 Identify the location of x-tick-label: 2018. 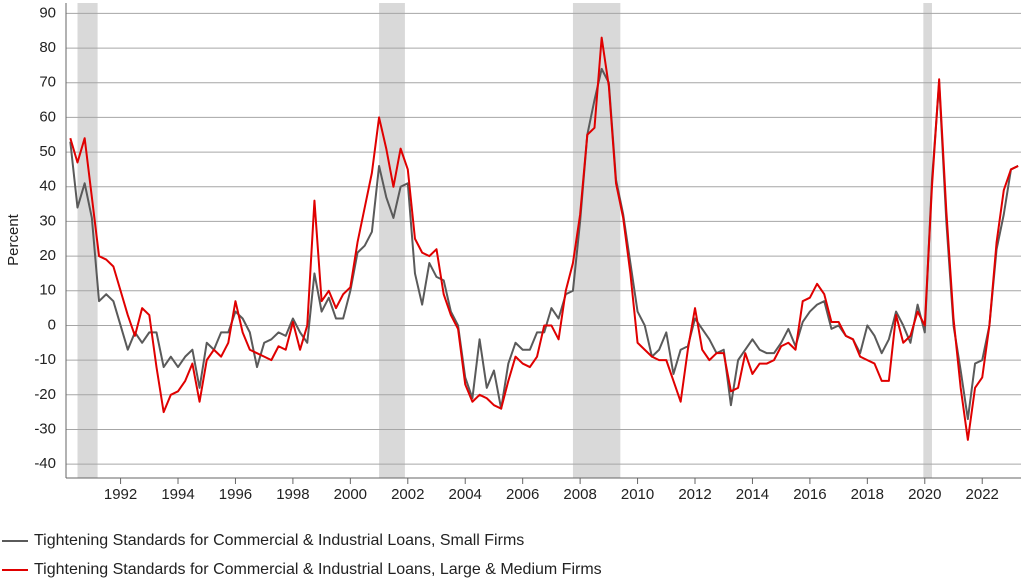
(867, 494).